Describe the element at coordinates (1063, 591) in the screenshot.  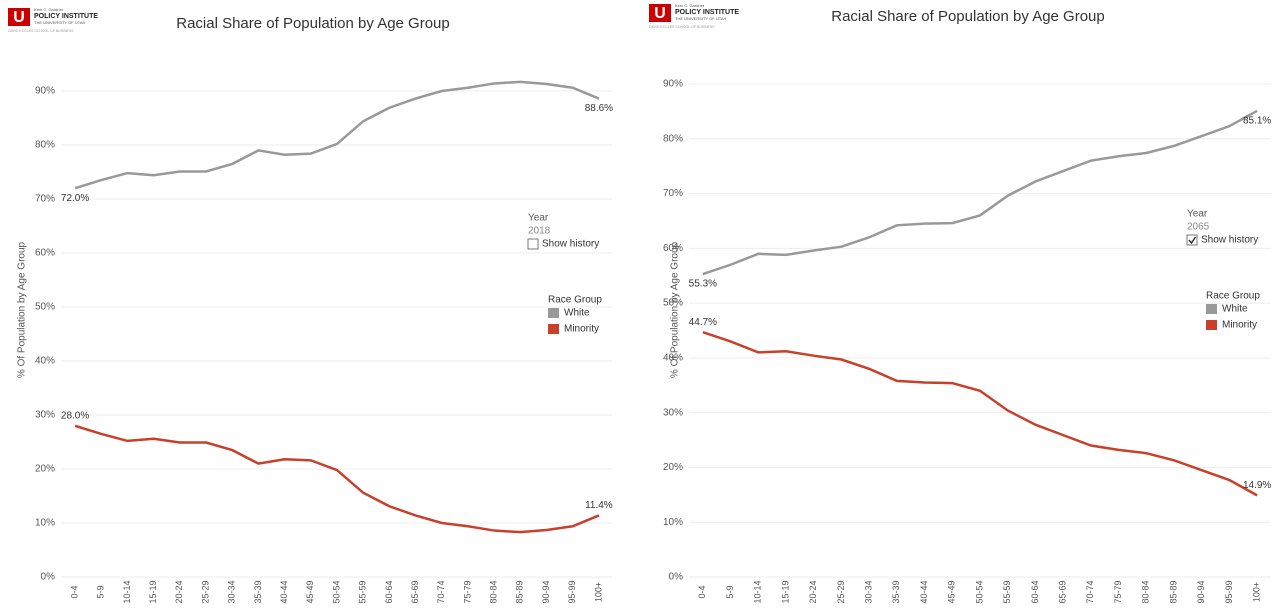
I see `x-tick-label: 65-69` at that location.